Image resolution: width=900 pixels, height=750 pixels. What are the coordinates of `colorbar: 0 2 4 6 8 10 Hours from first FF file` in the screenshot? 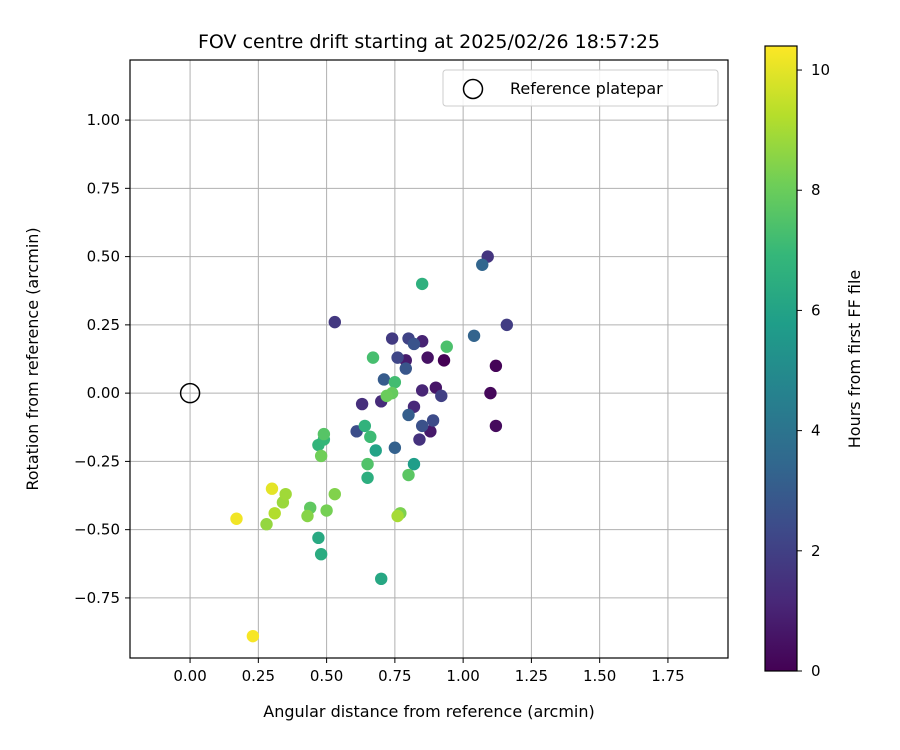 It's located at (814, 362).